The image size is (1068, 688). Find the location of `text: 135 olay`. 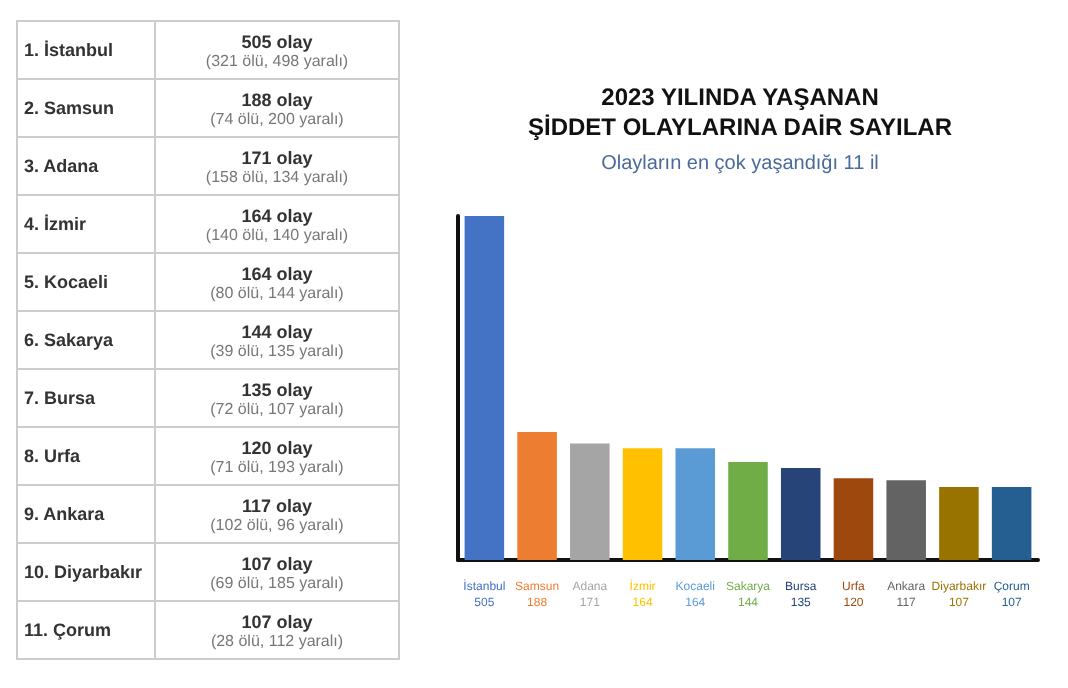

text: 135 olay is located at coordinates (276, 389).